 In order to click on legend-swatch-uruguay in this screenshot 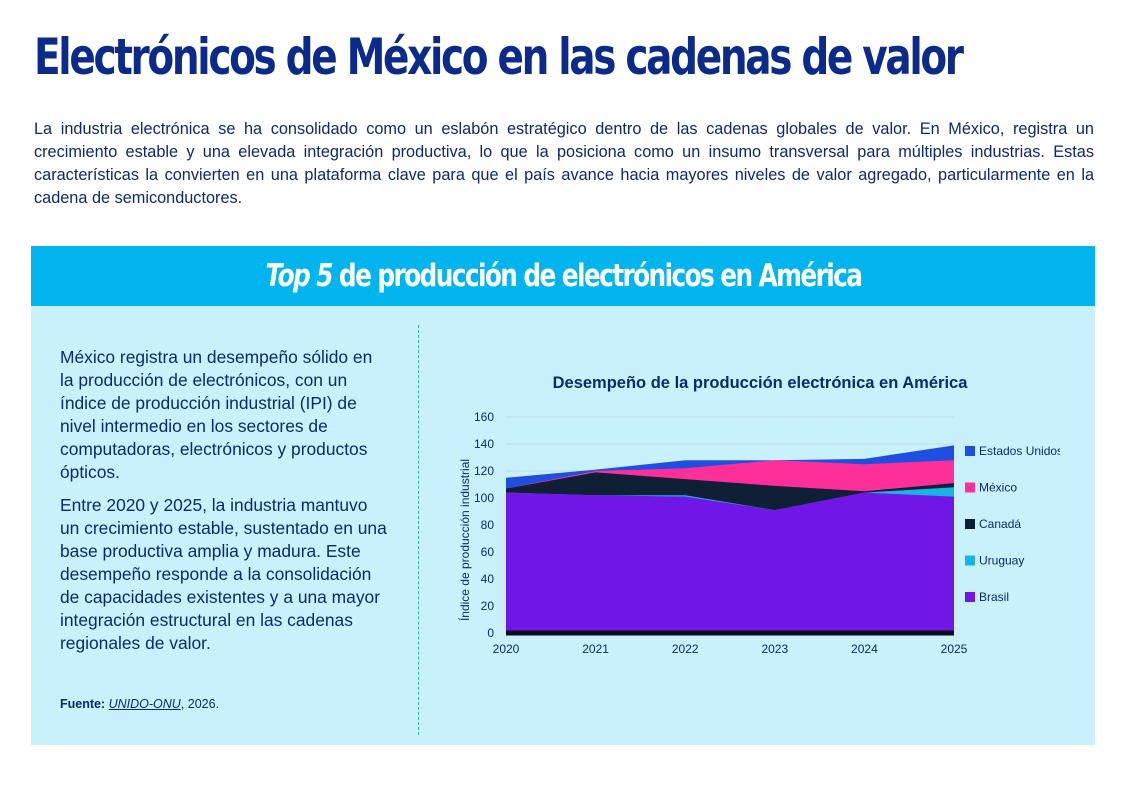, I will do `click(970, 560)`.